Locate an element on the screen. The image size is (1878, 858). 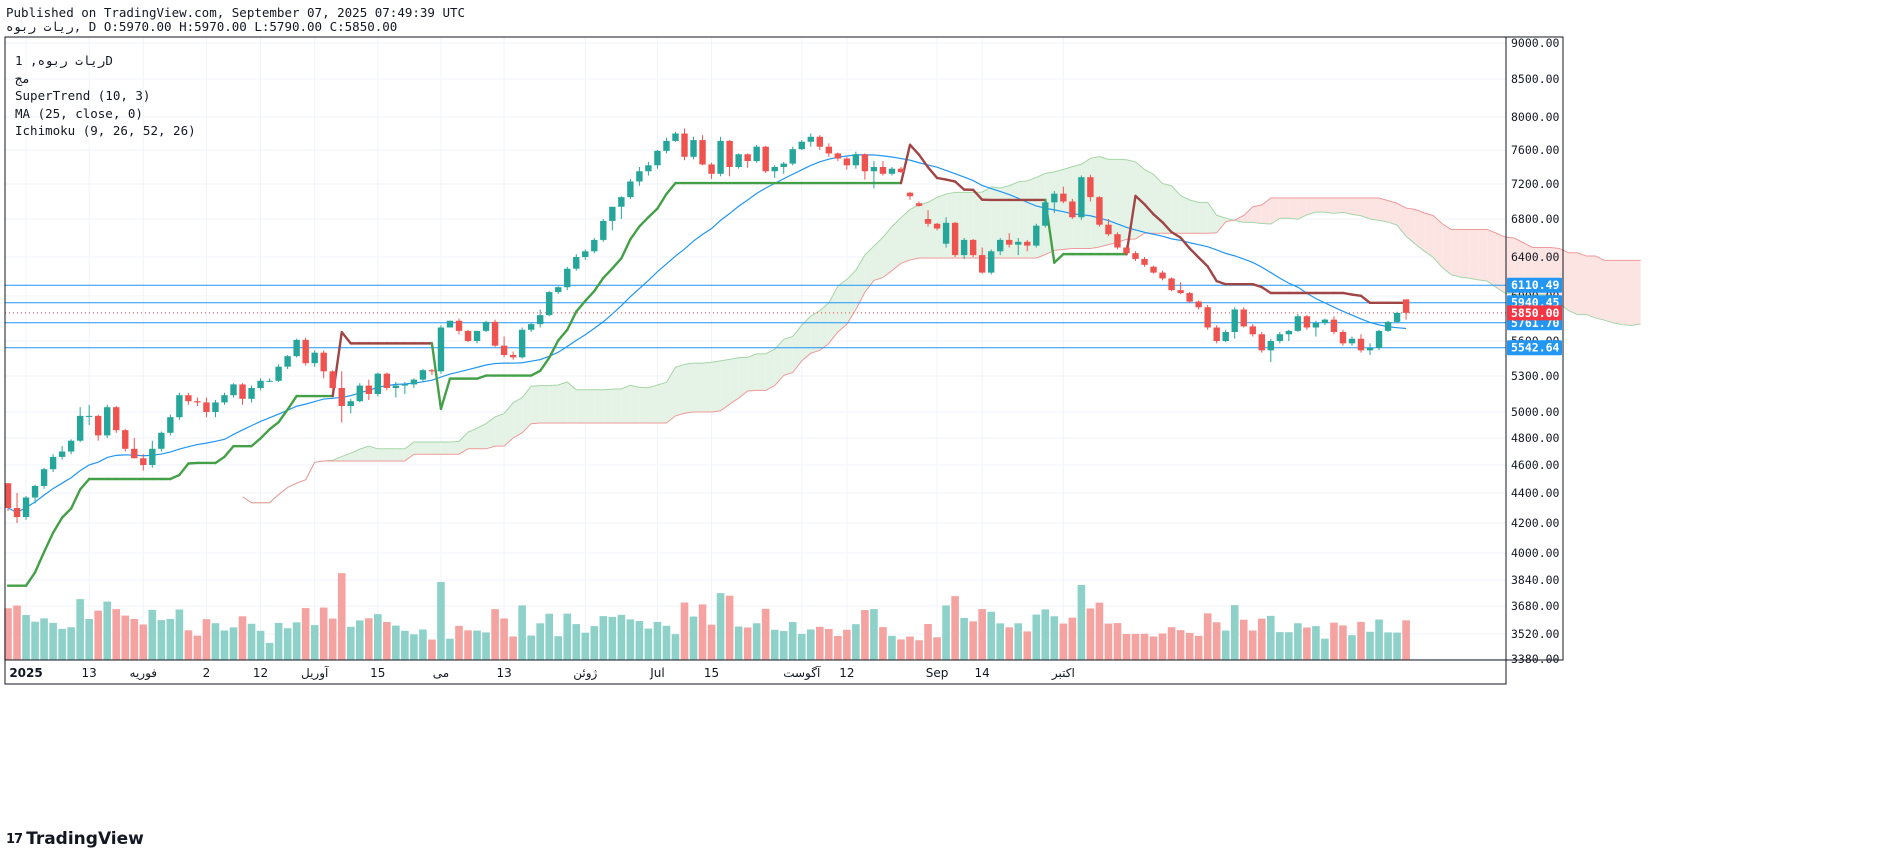
legend-ichimoku: Ichimoku (9, 26, 52, 26) is located at coordinates (105, 130).